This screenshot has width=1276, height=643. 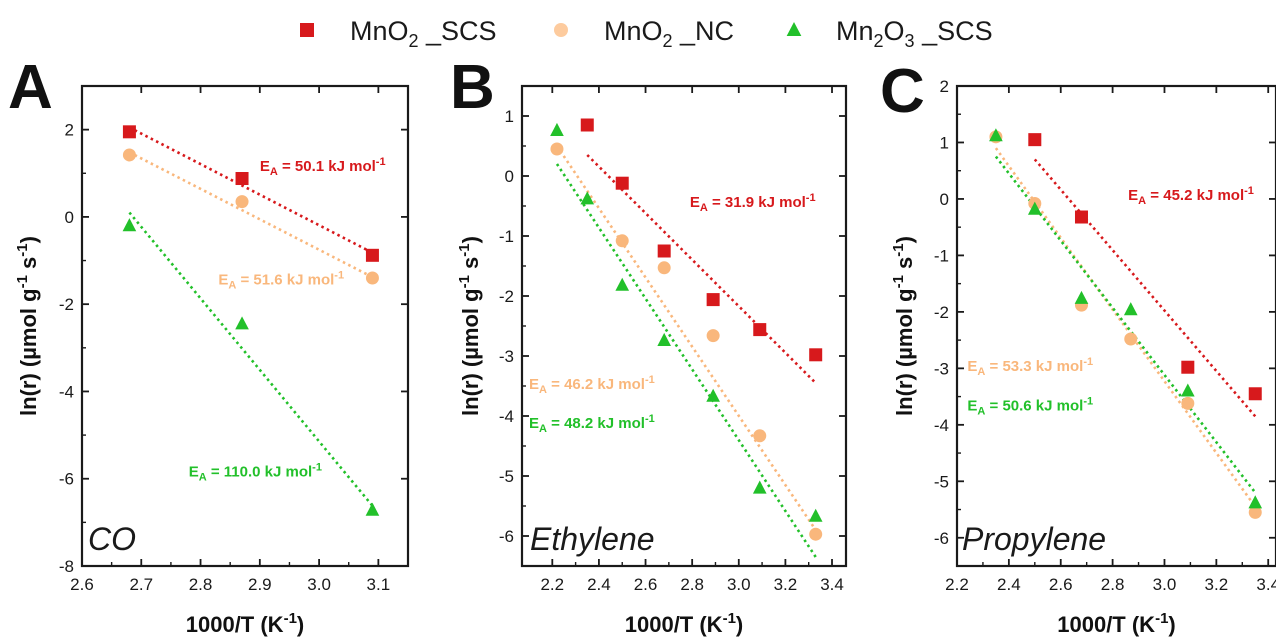 I want to click on activation-energy-label: EA = 110.0 kJ mol-1, so click(x=255, y=473).